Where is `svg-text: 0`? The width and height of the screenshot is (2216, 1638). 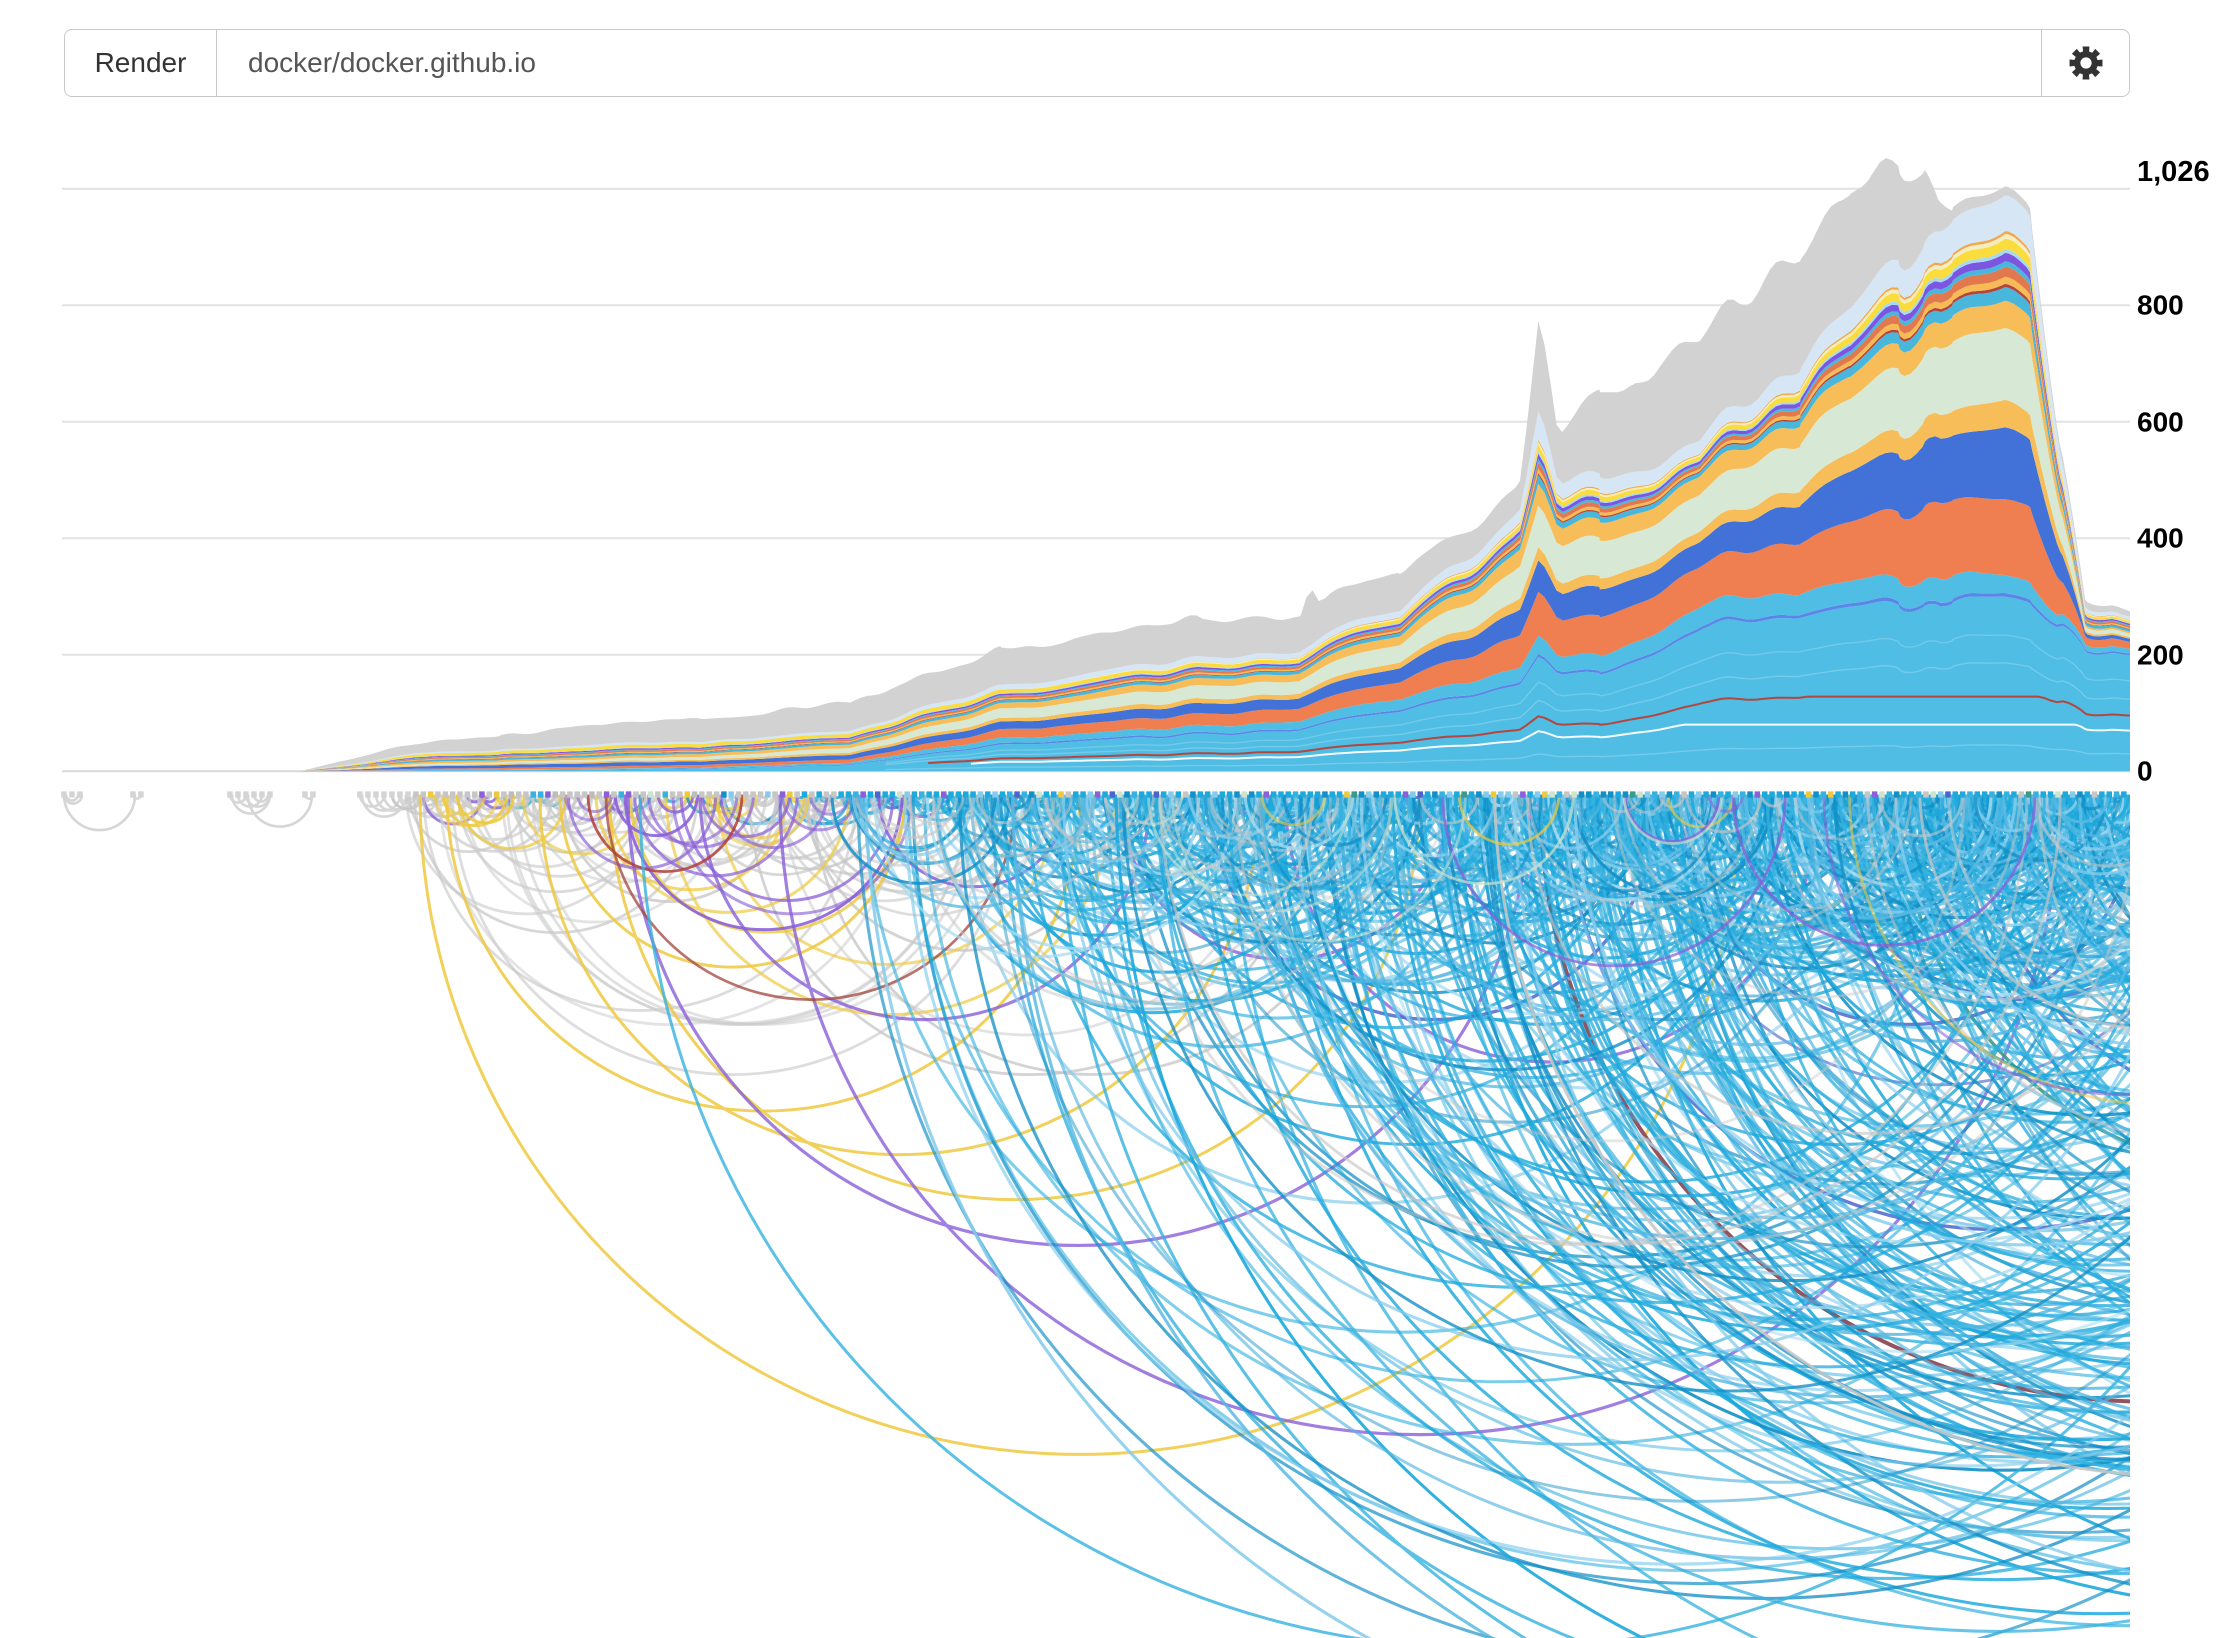 svg-text: 0 is located at coordinates (2145, 771).